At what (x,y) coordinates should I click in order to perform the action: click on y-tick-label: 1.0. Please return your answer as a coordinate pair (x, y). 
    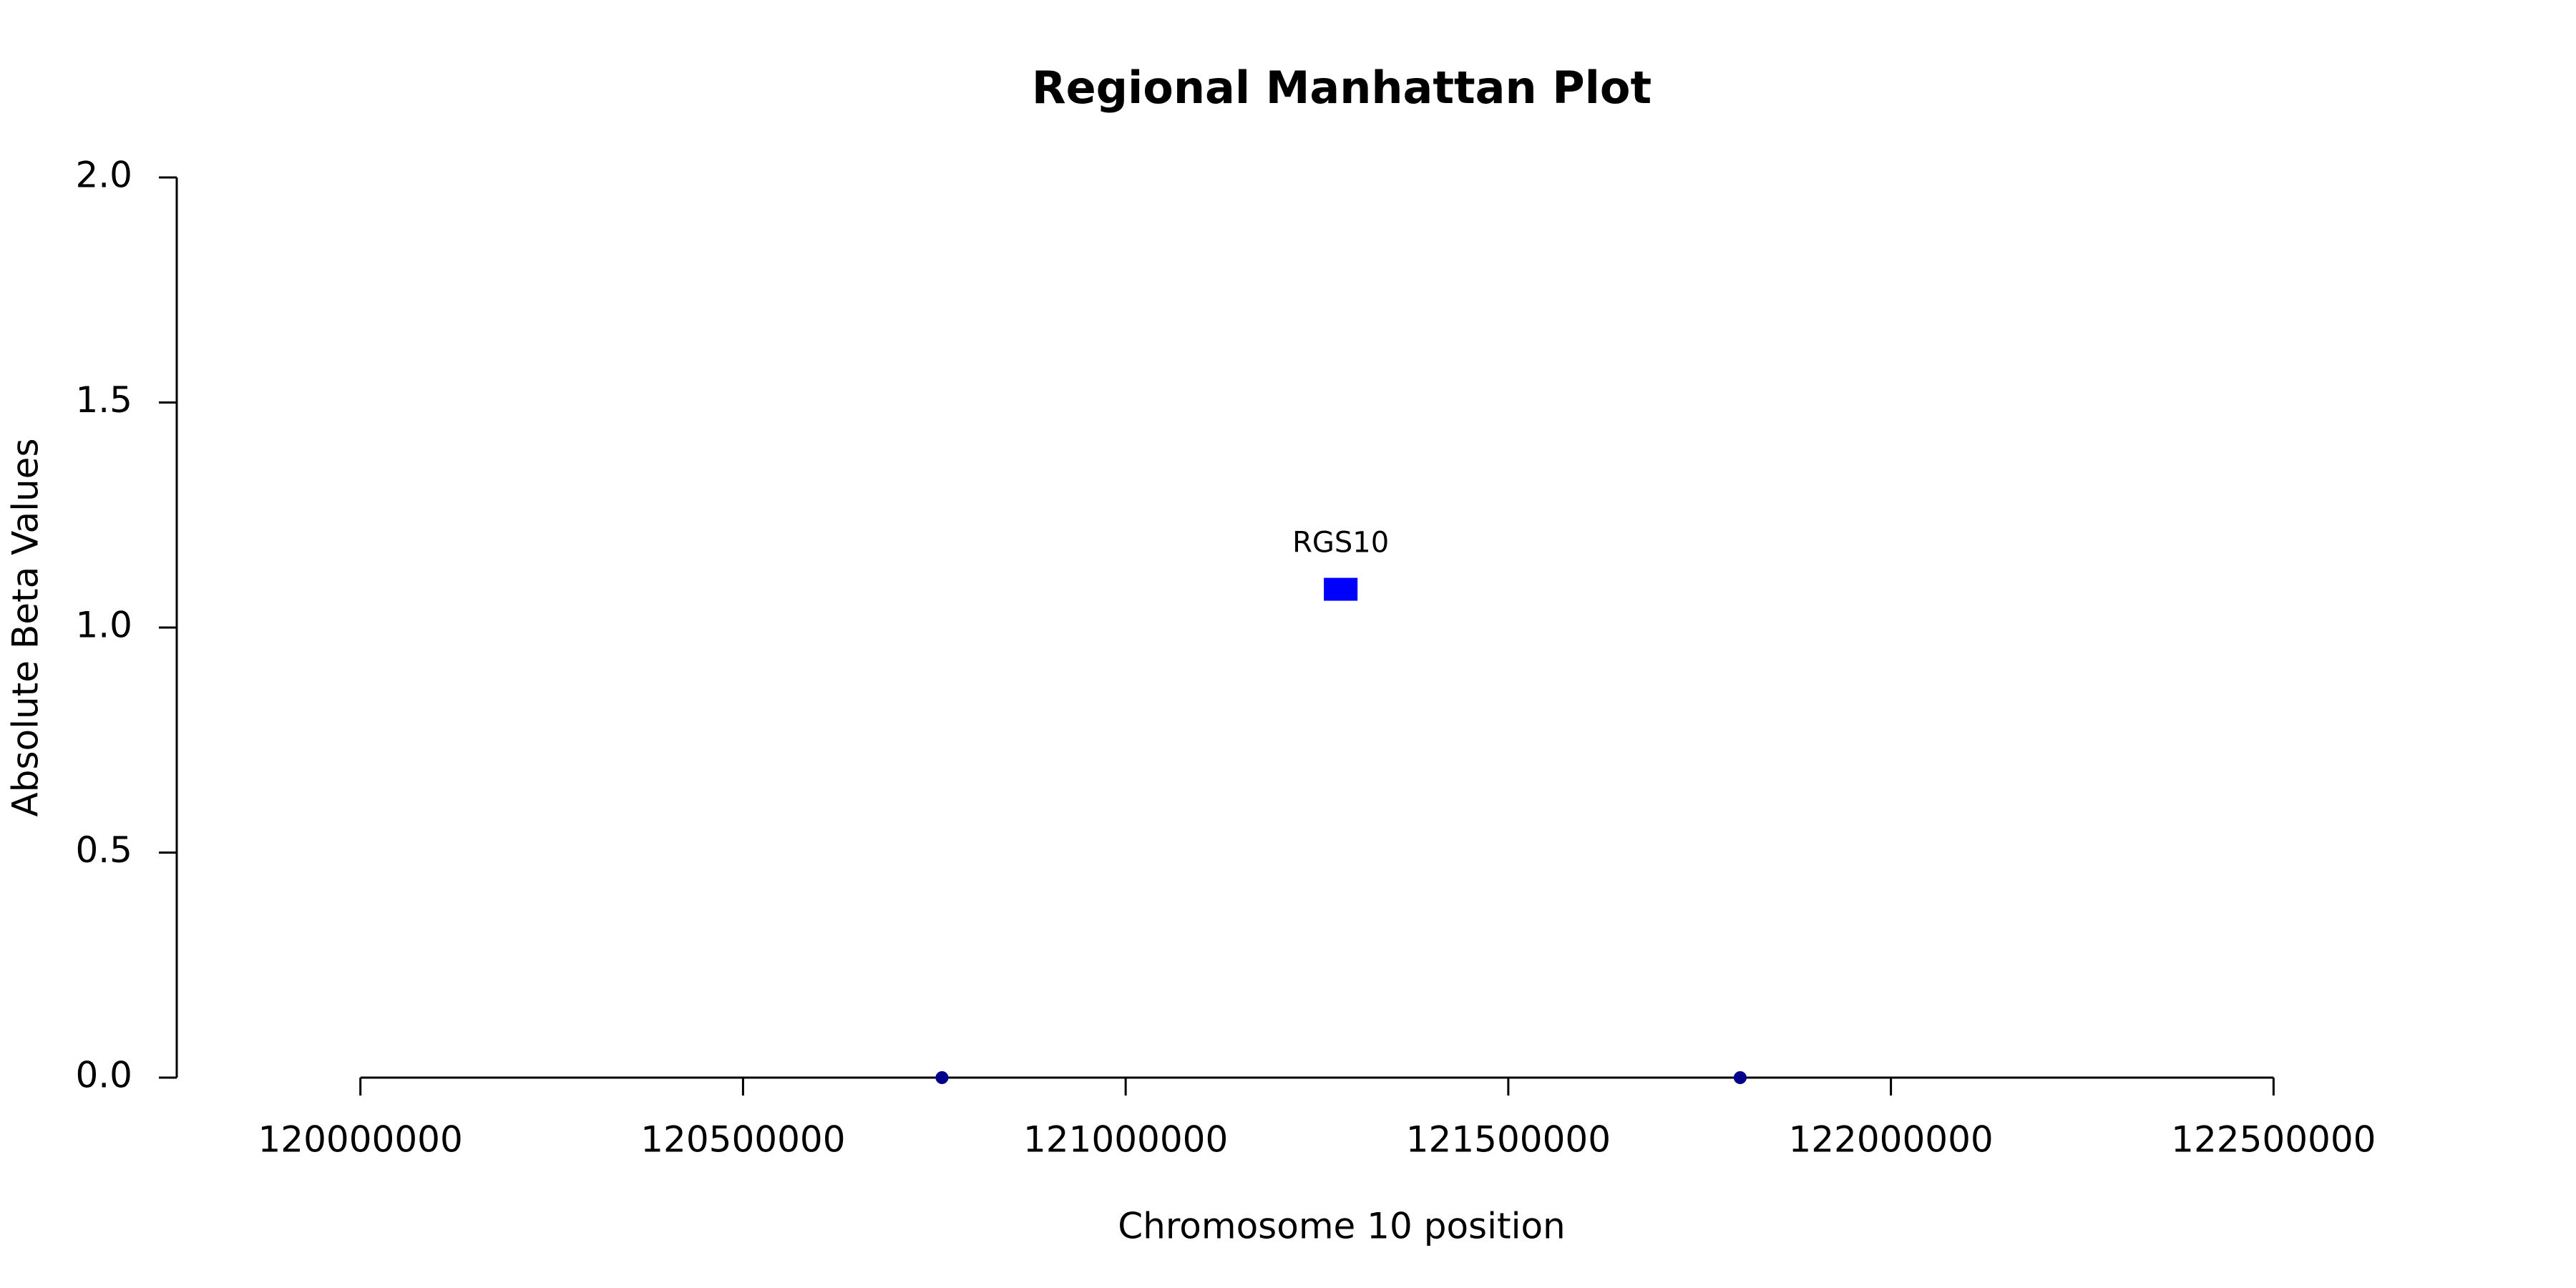
    Looking at the image, I should click on (103, 625).